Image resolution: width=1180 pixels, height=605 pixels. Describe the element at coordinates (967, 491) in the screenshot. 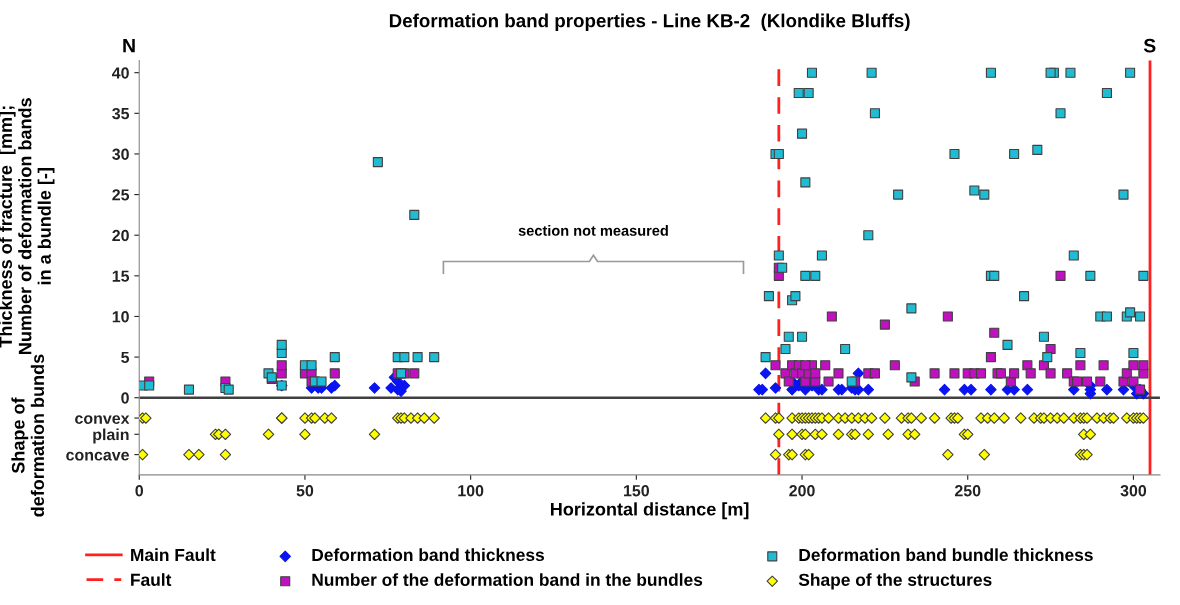

I see `x-tick-label: 250` at that location.